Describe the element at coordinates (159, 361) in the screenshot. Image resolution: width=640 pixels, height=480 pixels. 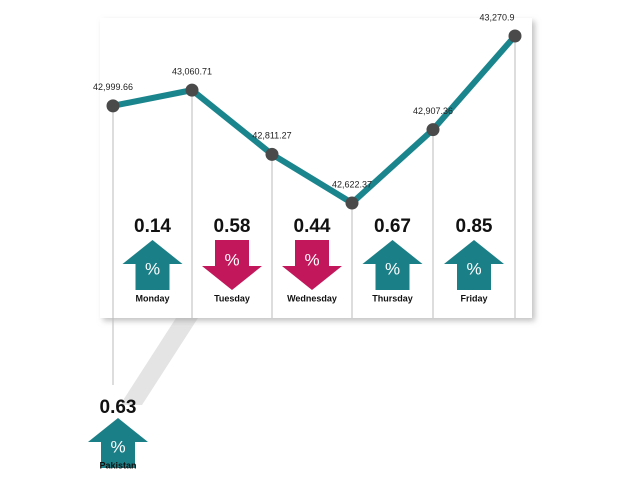
I see `panel-connector` at that location.